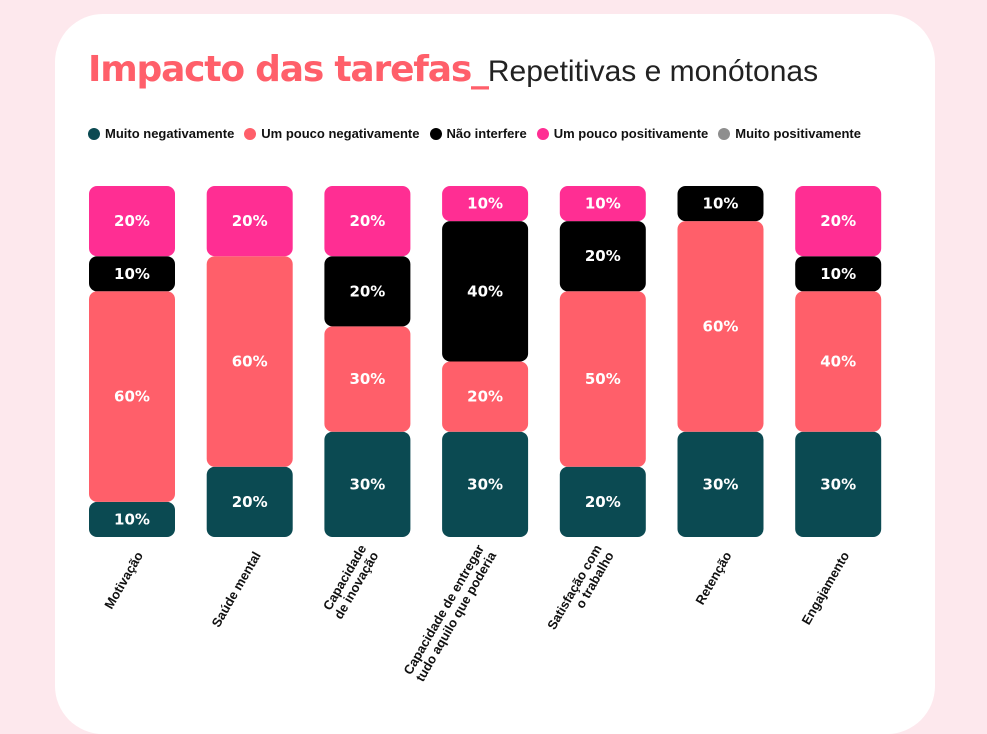 This screenshot has height=734, width=987. What do you see at coordinates (288, 69) in the screenshot?
I see `title-bold: Impacto das tarefas_` at bounding box center [288, 69].